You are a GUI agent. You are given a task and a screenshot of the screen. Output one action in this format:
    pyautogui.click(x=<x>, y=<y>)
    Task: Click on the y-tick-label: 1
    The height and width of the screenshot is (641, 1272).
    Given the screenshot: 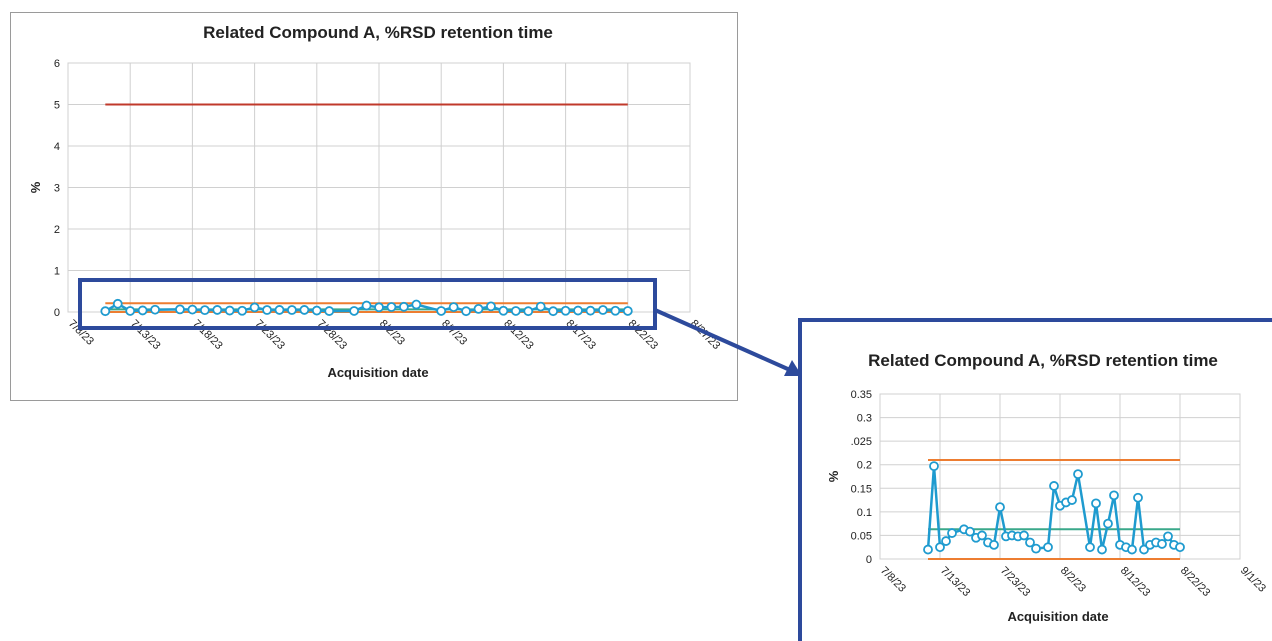 What is the action you would take?
    pyautogui.click(x=57, y=272)
    